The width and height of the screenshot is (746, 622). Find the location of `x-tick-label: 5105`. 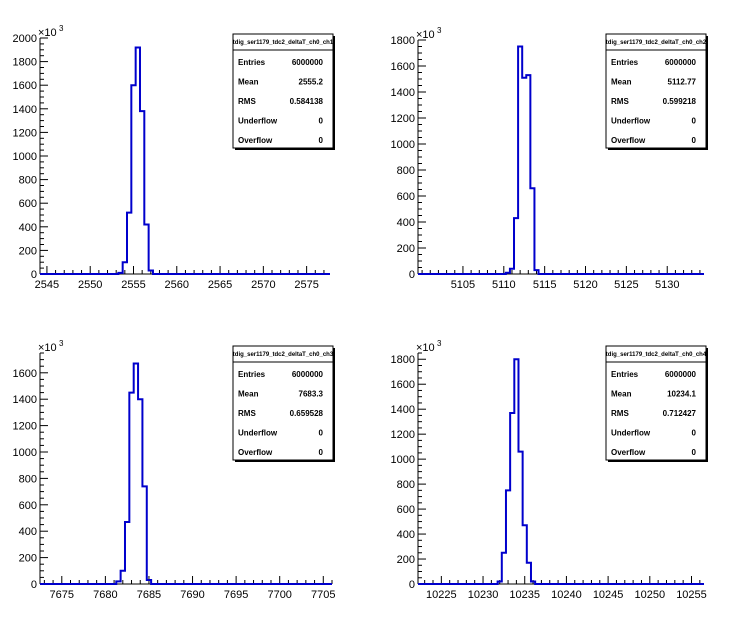

x-tick-label: 5105 is located at coordinates (463, 285).